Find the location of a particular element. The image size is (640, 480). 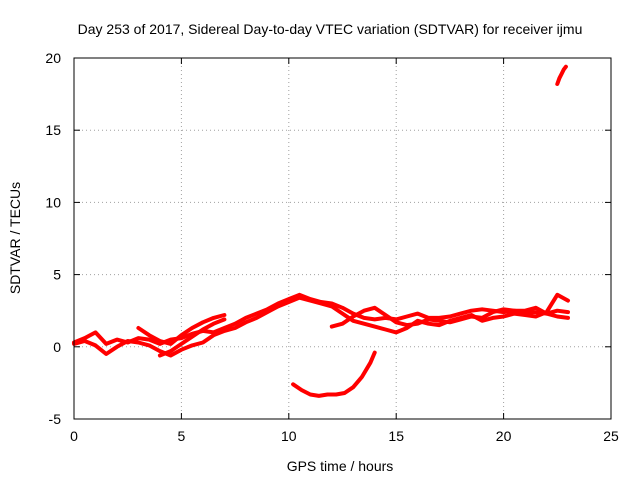

y-tick-label: 10 is located at coordinates (53, 202).